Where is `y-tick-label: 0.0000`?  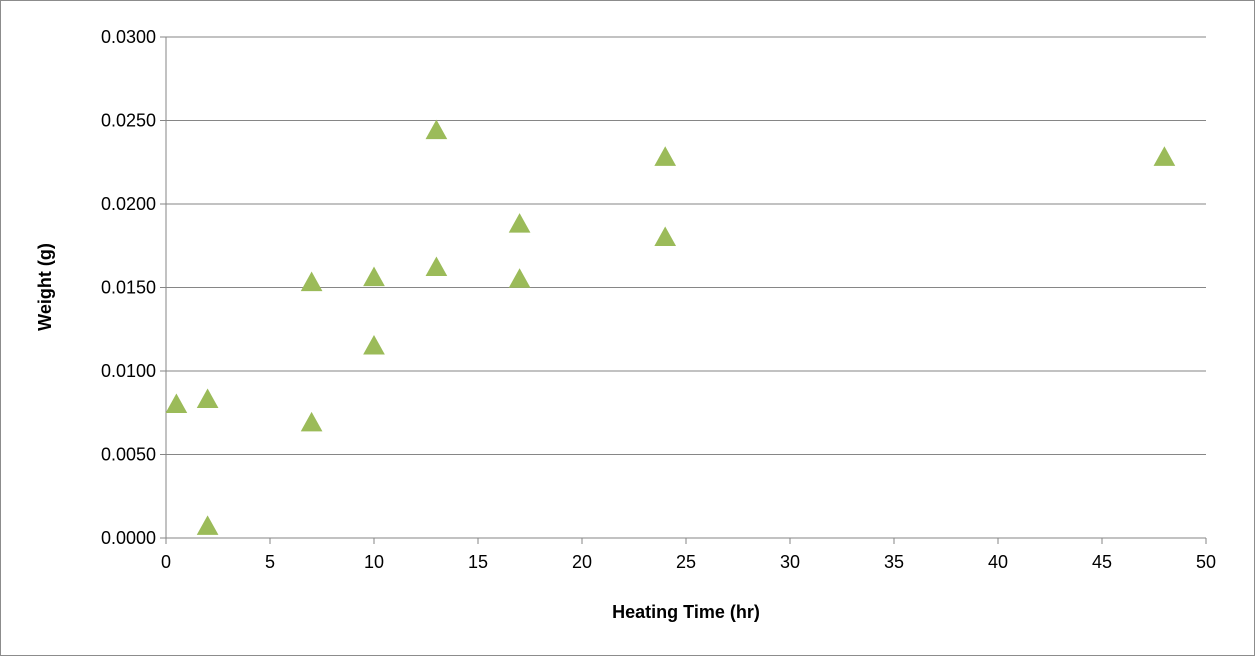
y-tick-label: 0.0000 is located at coordinates (128, 538).